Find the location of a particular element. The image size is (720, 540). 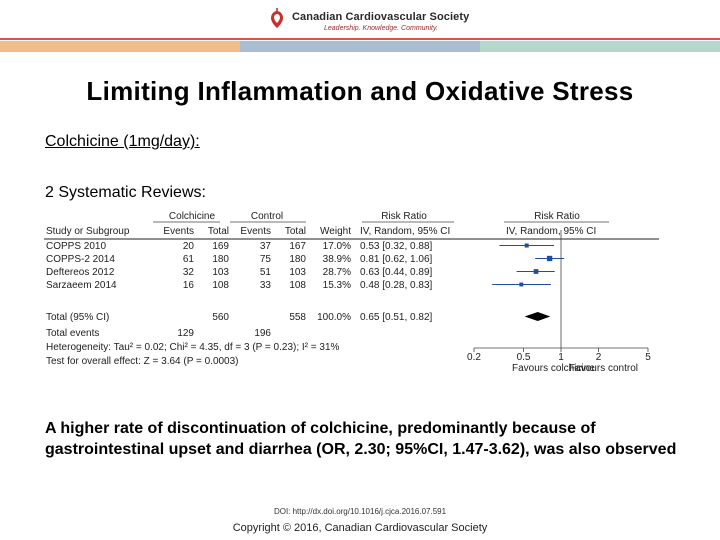

study-t-total: 180 is located at coordinates (220, 259).